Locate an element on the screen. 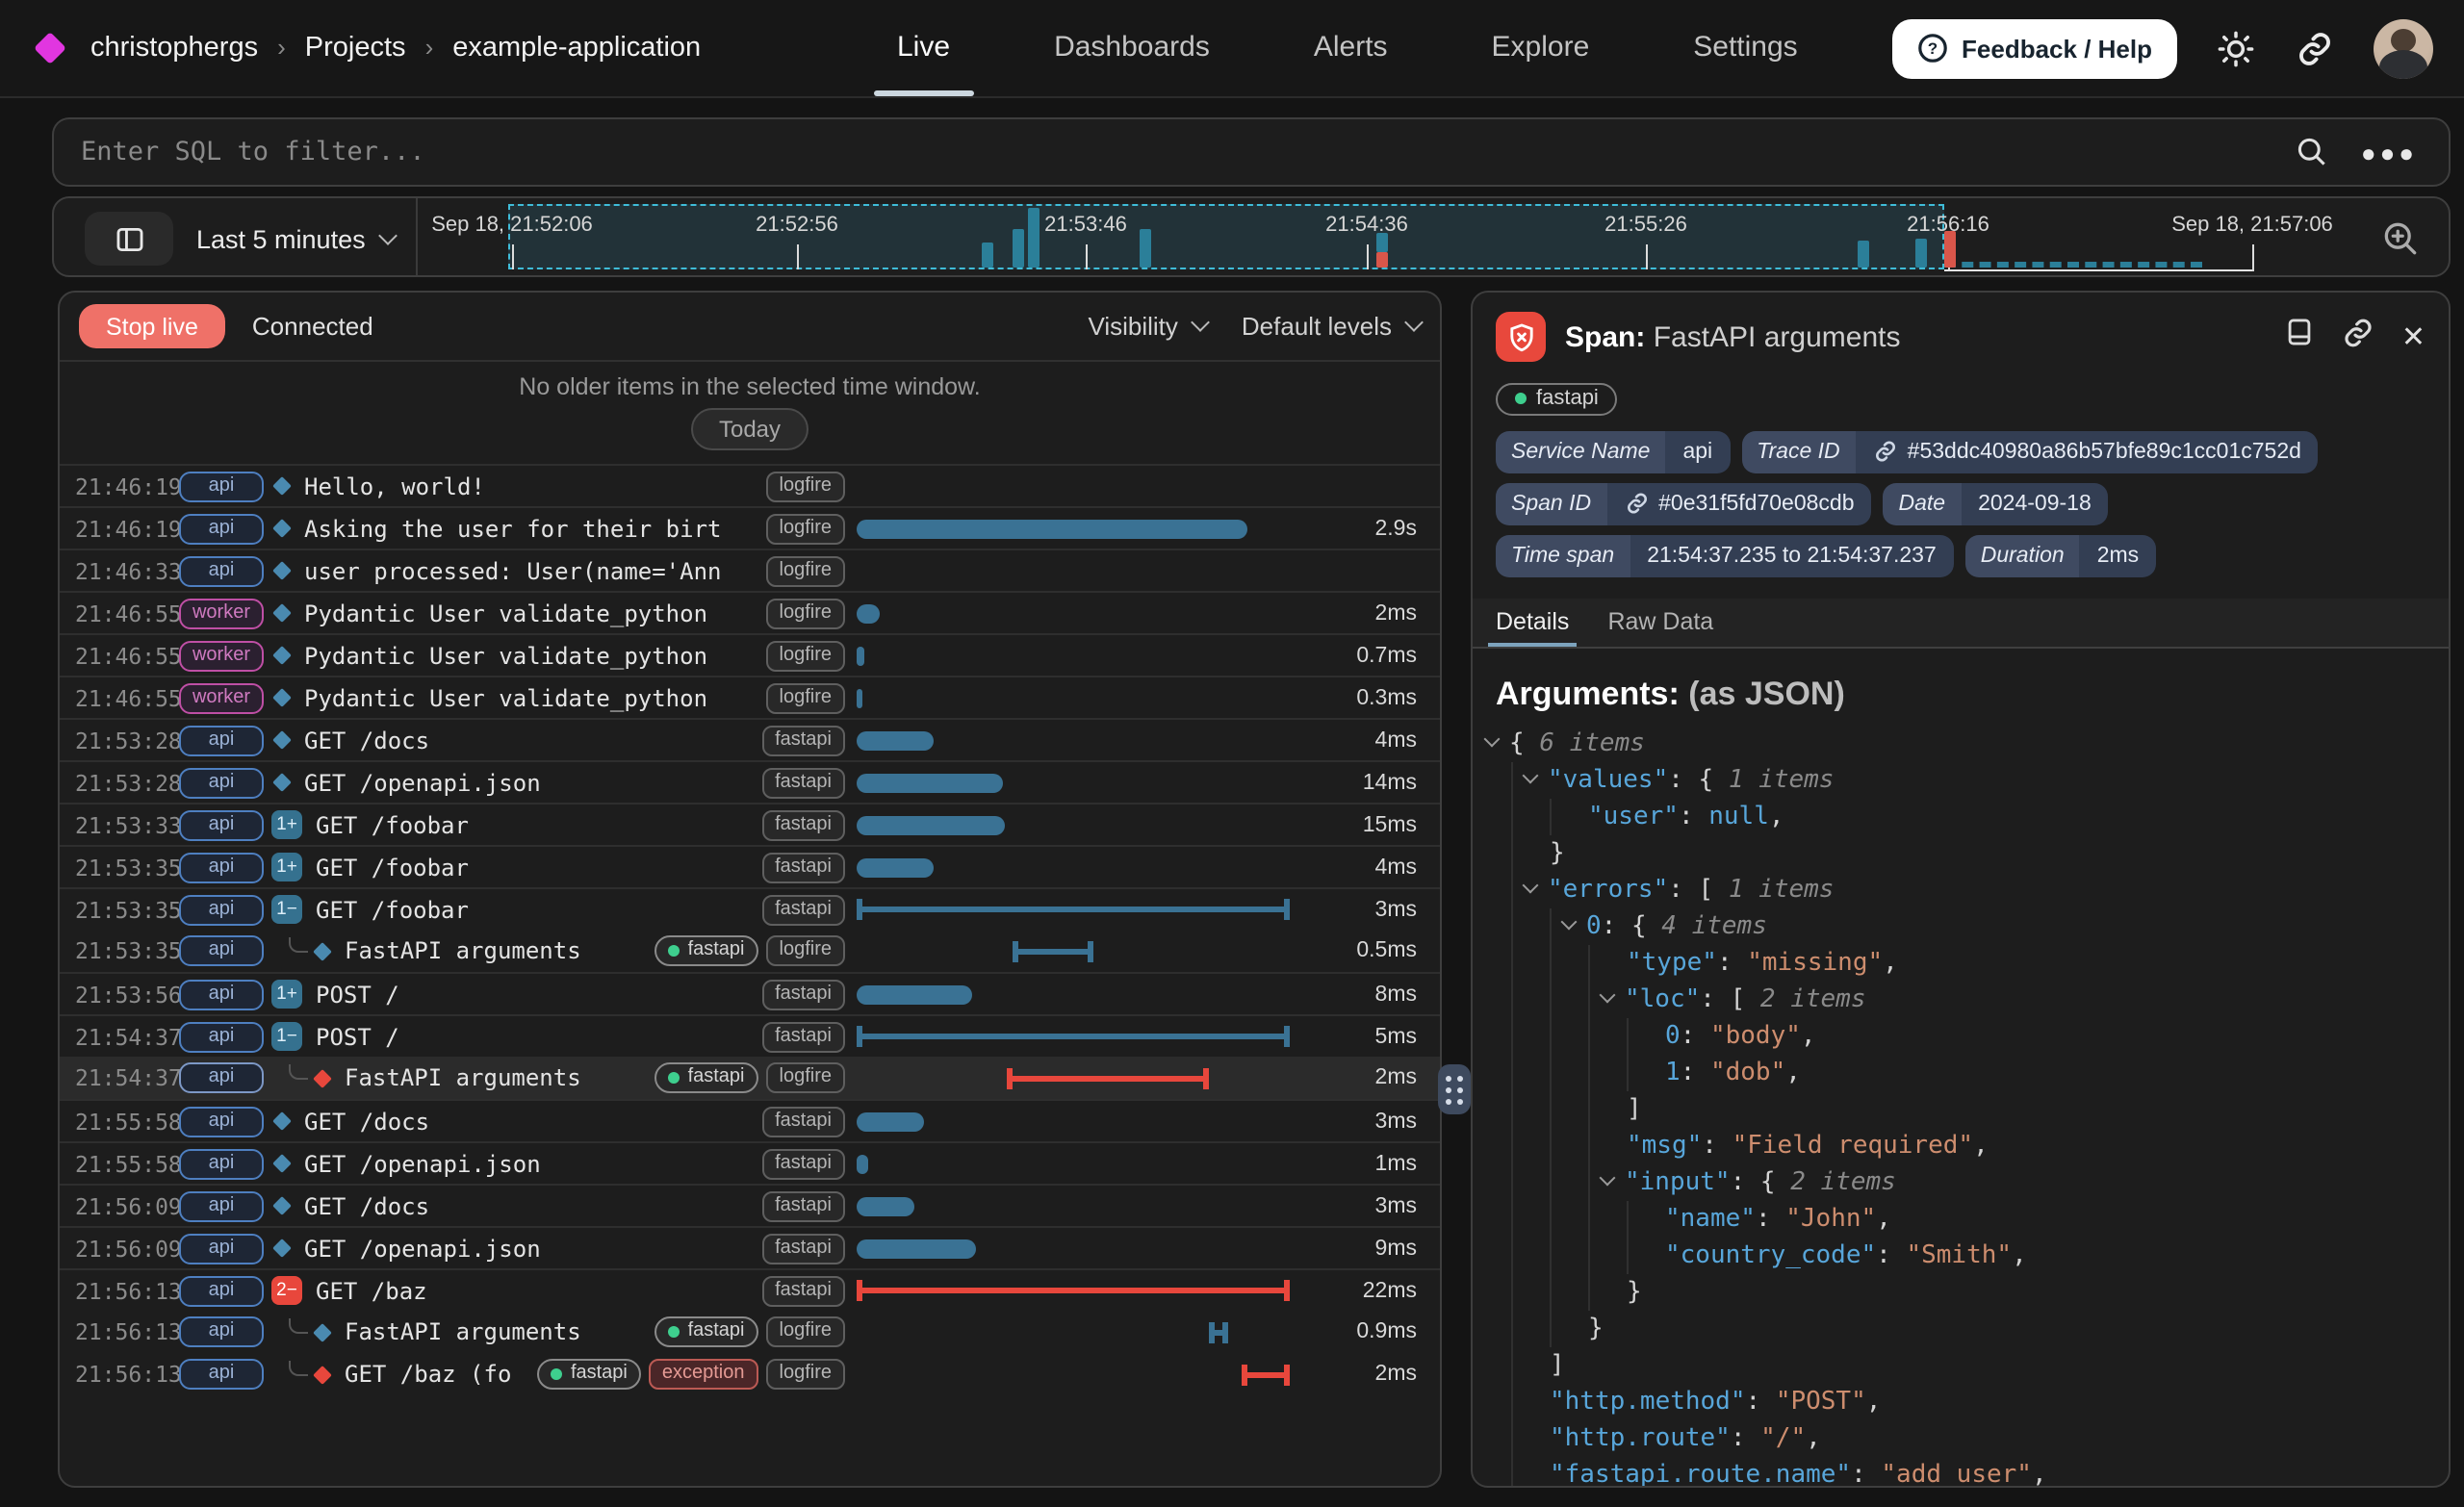 This screenshot has height=1507, width=2464. trace-row: 21:55:58 api GET /docs fastapi 3ms is located at coordinates (750, 1120).